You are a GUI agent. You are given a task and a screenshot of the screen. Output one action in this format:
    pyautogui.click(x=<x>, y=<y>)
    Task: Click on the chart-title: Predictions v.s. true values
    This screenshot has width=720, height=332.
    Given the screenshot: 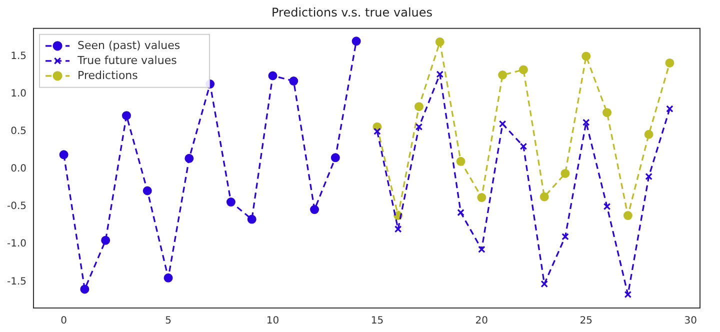 What is the action you would take?
    pyautogui.click(x=352, y=12)
    